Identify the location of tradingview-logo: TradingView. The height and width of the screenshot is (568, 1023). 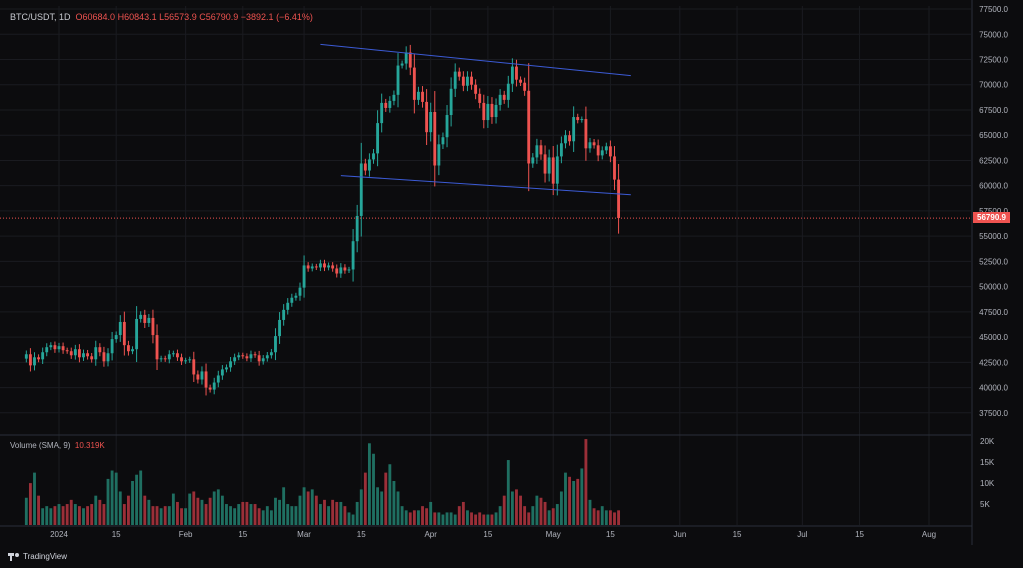
(37, 556).